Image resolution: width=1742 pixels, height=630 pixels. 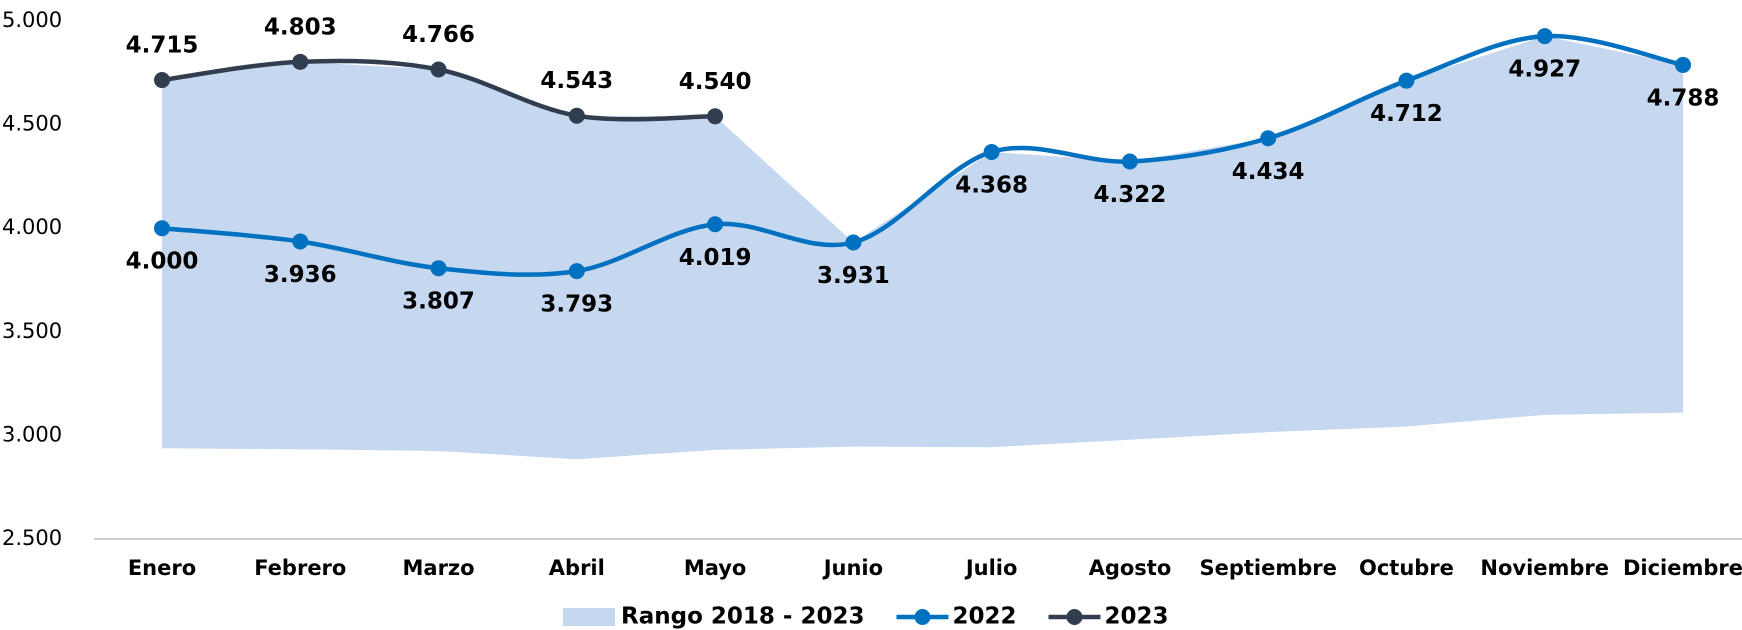 I want to click on data-label: 4.803, so click(x=300, y=27).